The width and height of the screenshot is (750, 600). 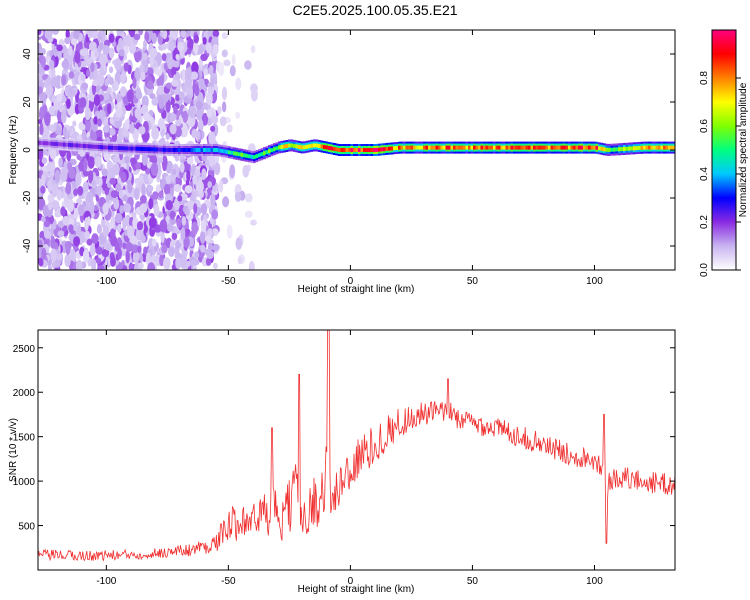 I want to click on spectrogram-center-band, so click(x=356, y=150).